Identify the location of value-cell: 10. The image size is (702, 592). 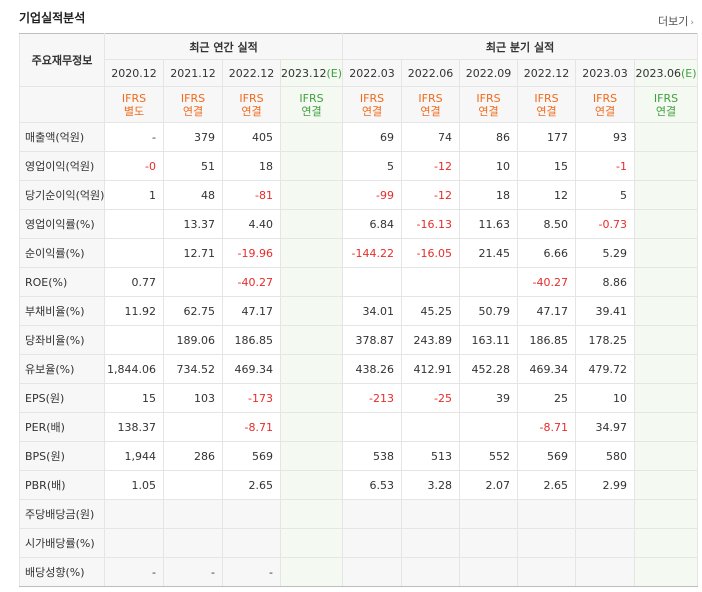
(489, 166).